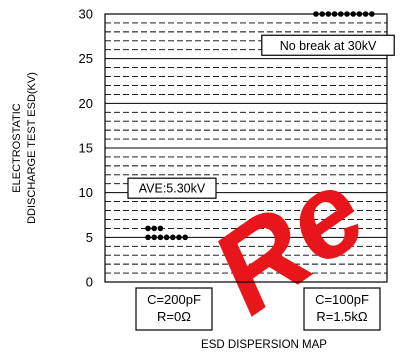 The image size is (409, 356). What do you see at coordinates (264, 345) in the screenshot?
I see `x-axis-label: ESD DISPERSION MAP` at bounding box center [264, 345].